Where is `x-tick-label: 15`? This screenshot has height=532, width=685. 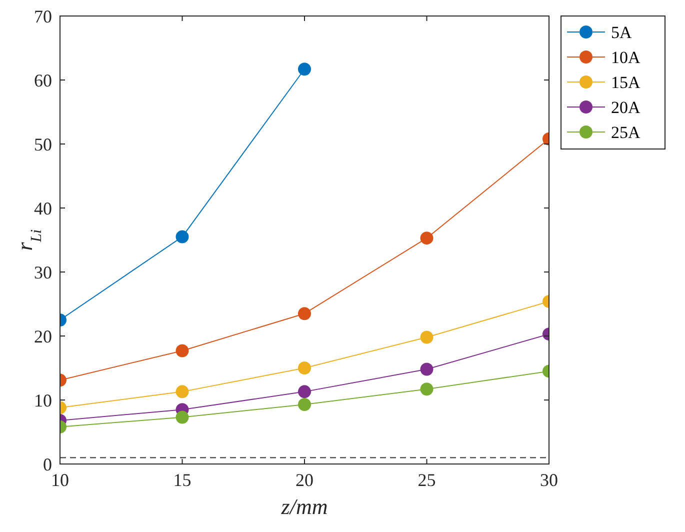
x-tick-label: 15 is located at coordinates (182, 480).